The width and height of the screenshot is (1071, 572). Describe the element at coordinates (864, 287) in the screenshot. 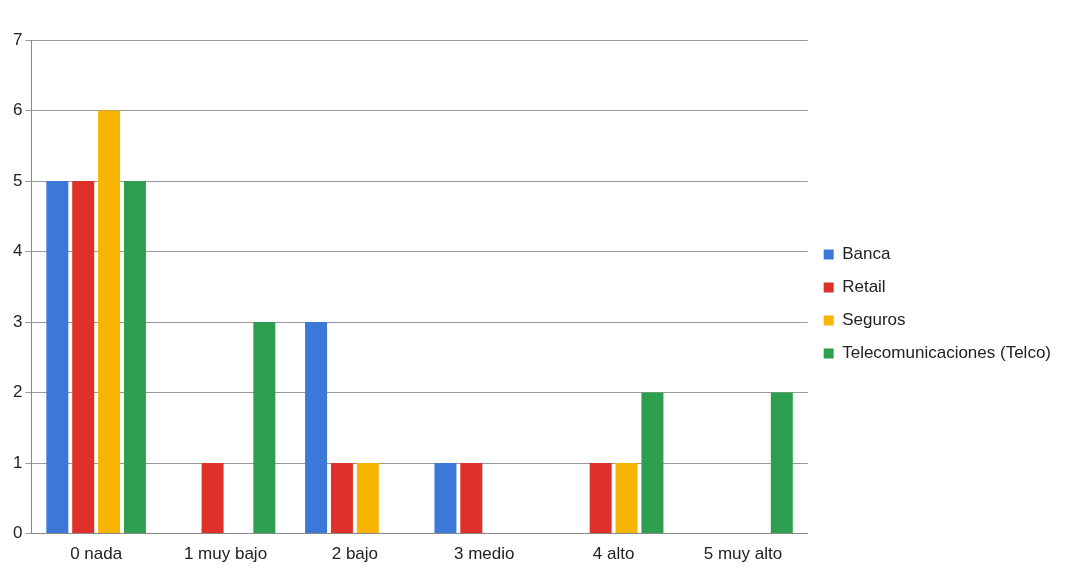

I see `legend-label: Retail` at that location.